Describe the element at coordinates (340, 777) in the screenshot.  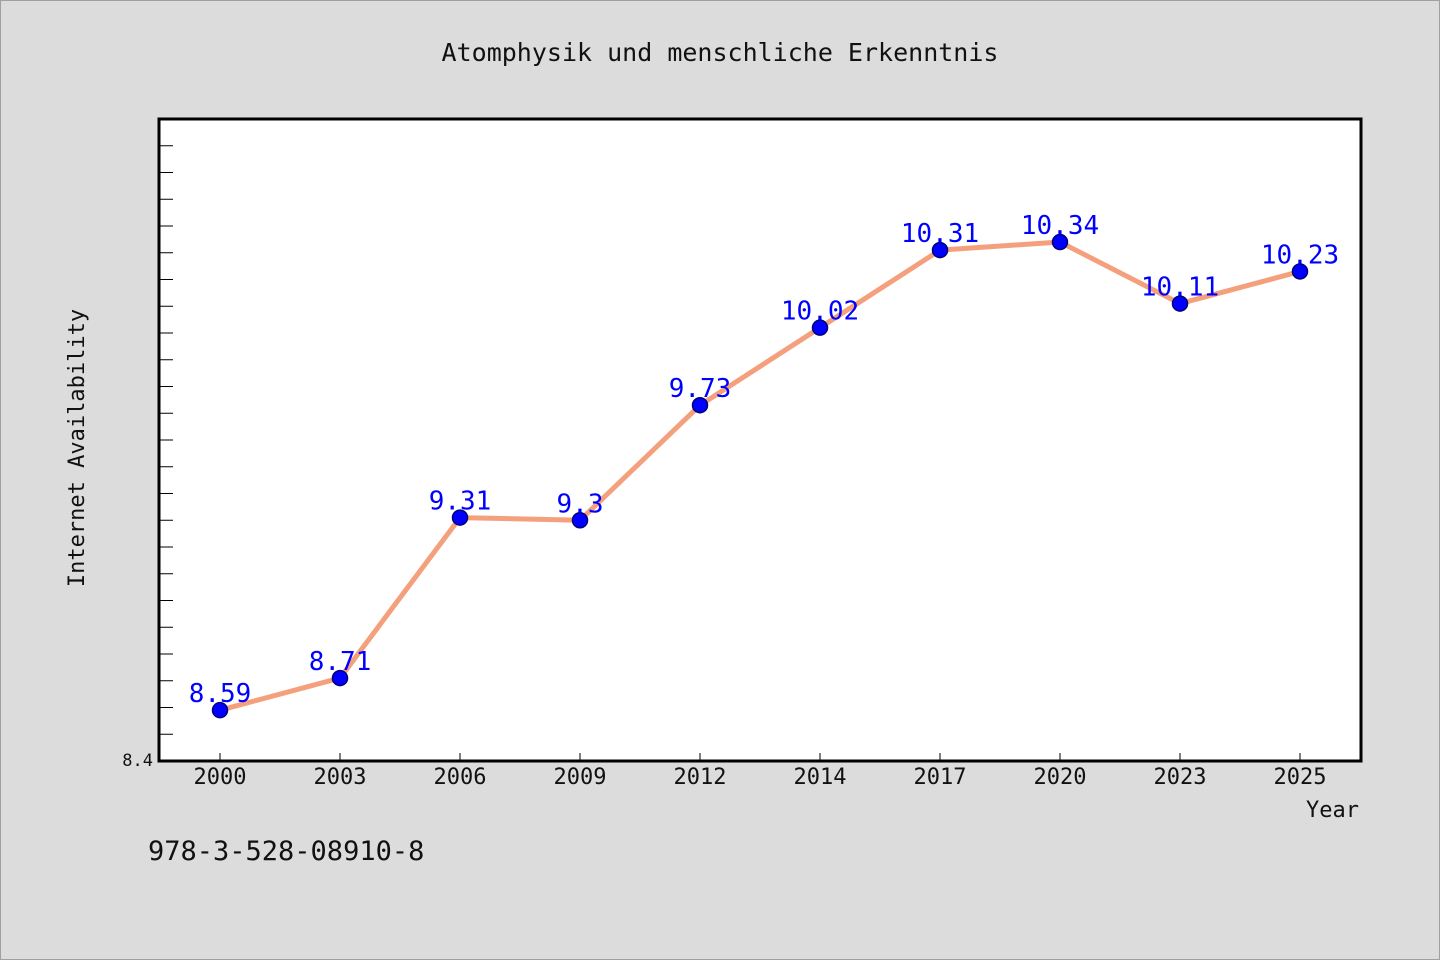
I see `x-tick-label: 2003` at that location.